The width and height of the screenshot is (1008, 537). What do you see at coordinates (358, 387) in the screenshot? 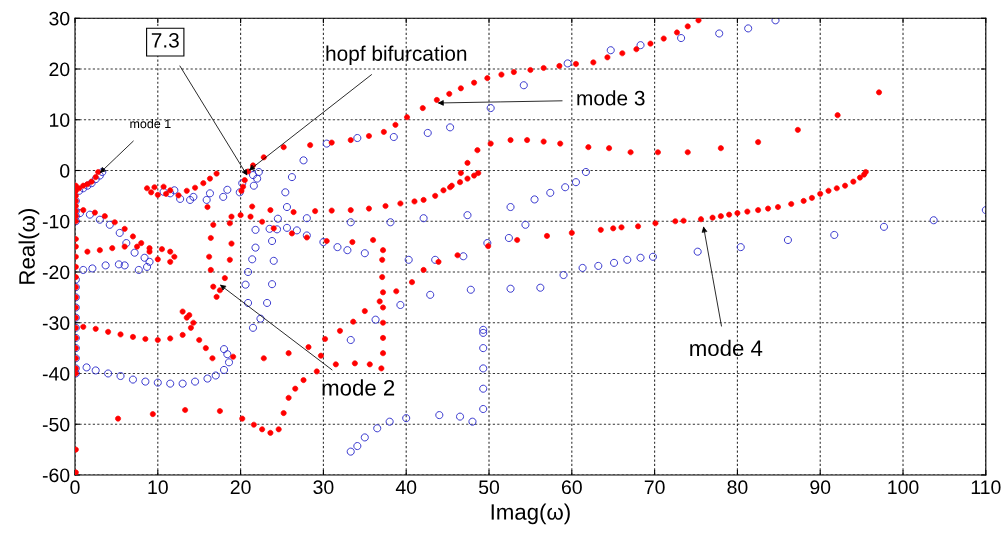
I see `annotation: mode 2` at bounding box center [358, 387].